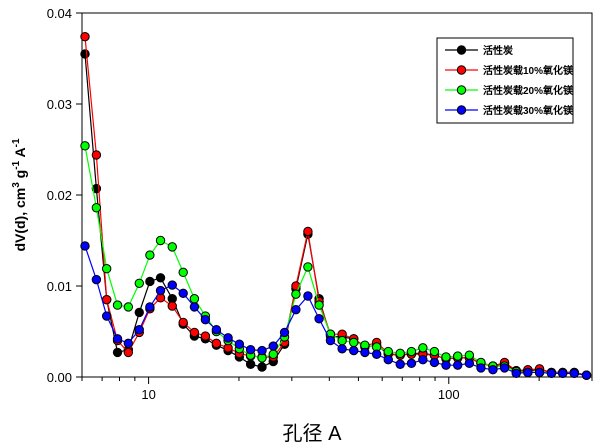 Image resolution: width=600 pixels, height=446 pixels. I want to click on legend-item: 活性炭载30%氧化镁, so click(509, 110).